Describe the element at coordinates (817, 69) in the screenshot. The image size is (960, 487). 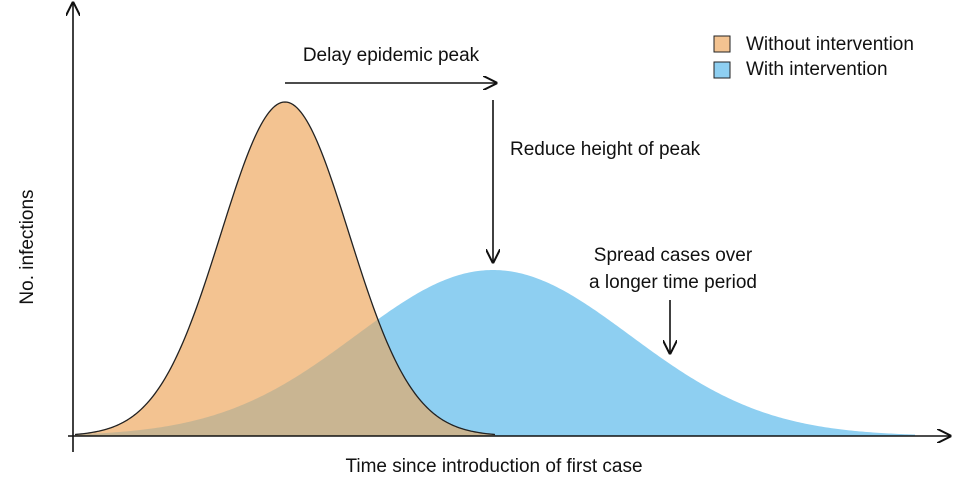
I see `legend-label: With intervention` at that location.